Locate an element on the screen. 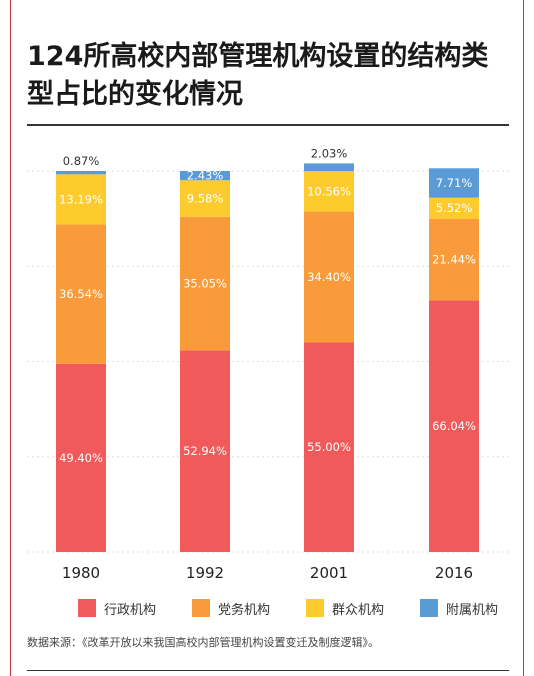  x-tick-label: 1980 is located at coordinates (81, 573).